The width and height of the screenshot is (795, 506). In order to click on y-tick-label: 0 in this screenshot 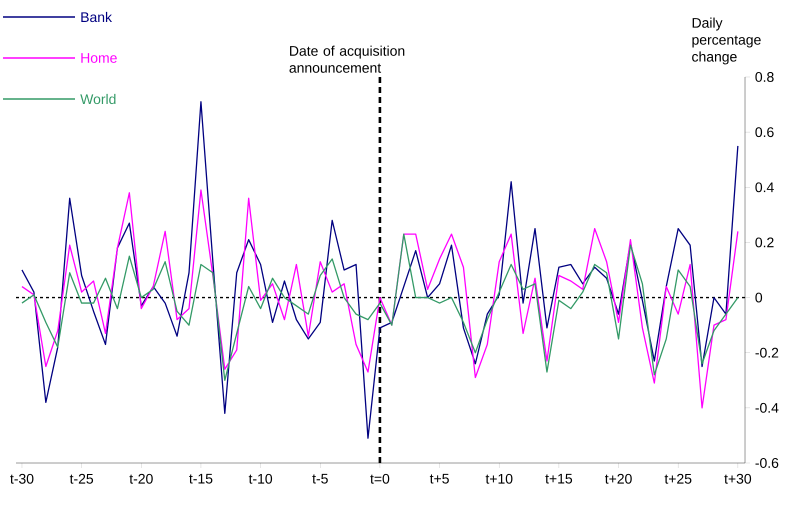, I will do `click(758, 297)`.